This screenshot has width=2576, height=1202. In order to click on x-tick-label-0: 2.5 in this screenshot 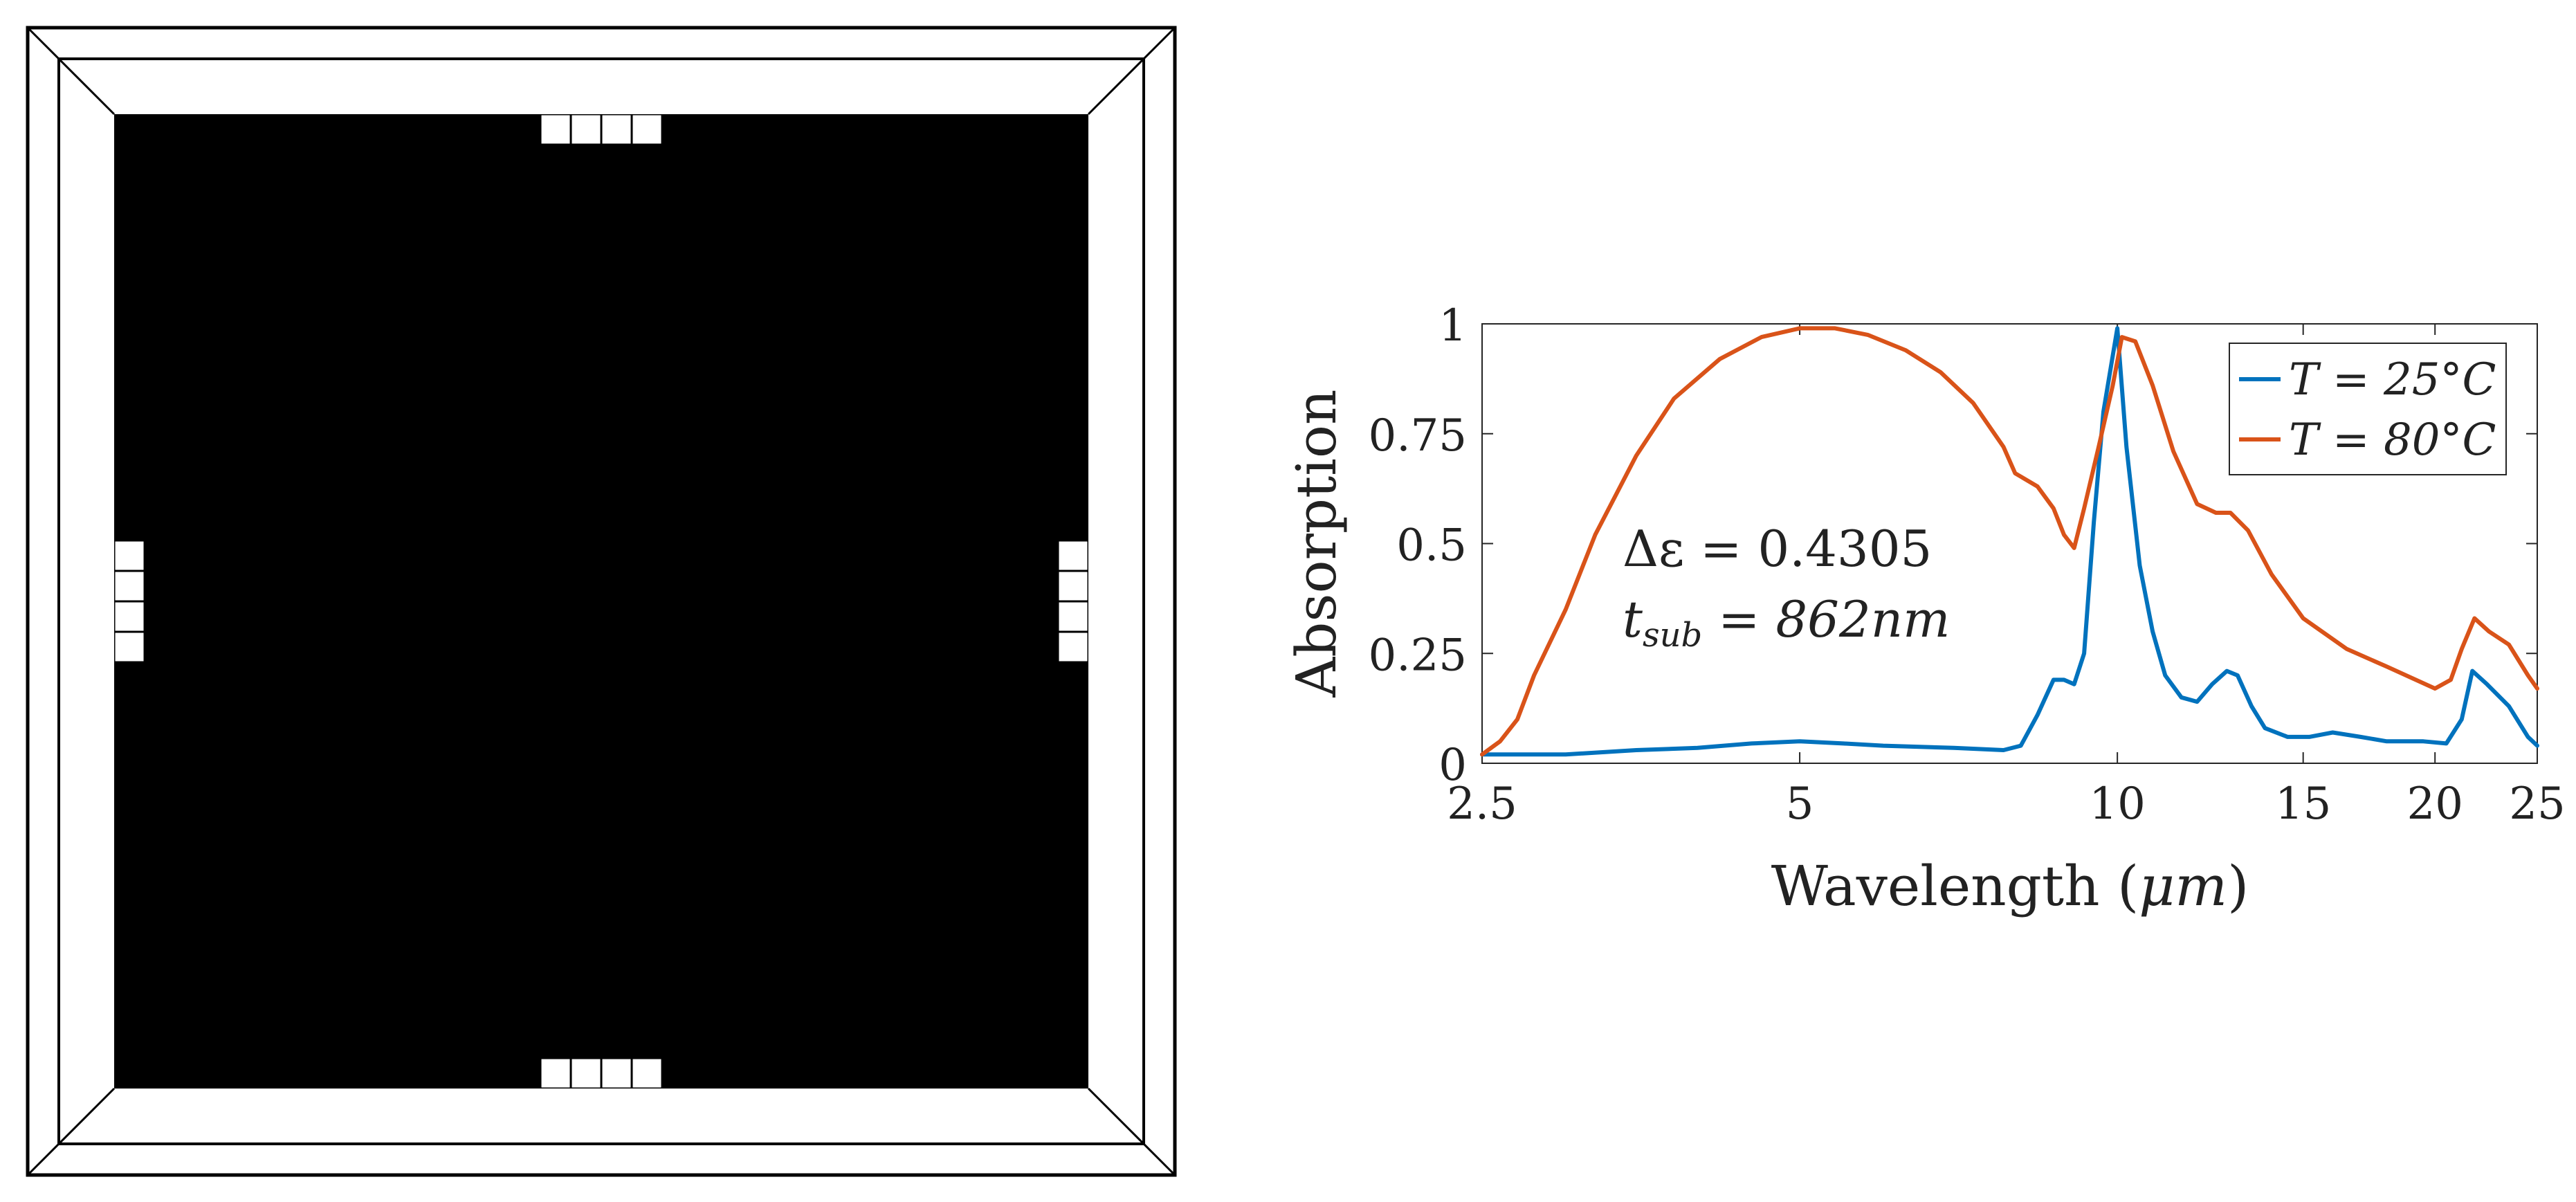, I will do `click(1482, 804)`.